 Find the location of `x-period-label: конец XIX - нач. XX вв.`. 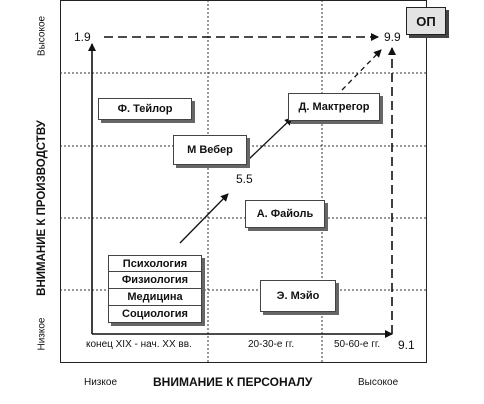

x-period-label: конец XIX - нач. XX вв. is located at coordinates (139, 344).